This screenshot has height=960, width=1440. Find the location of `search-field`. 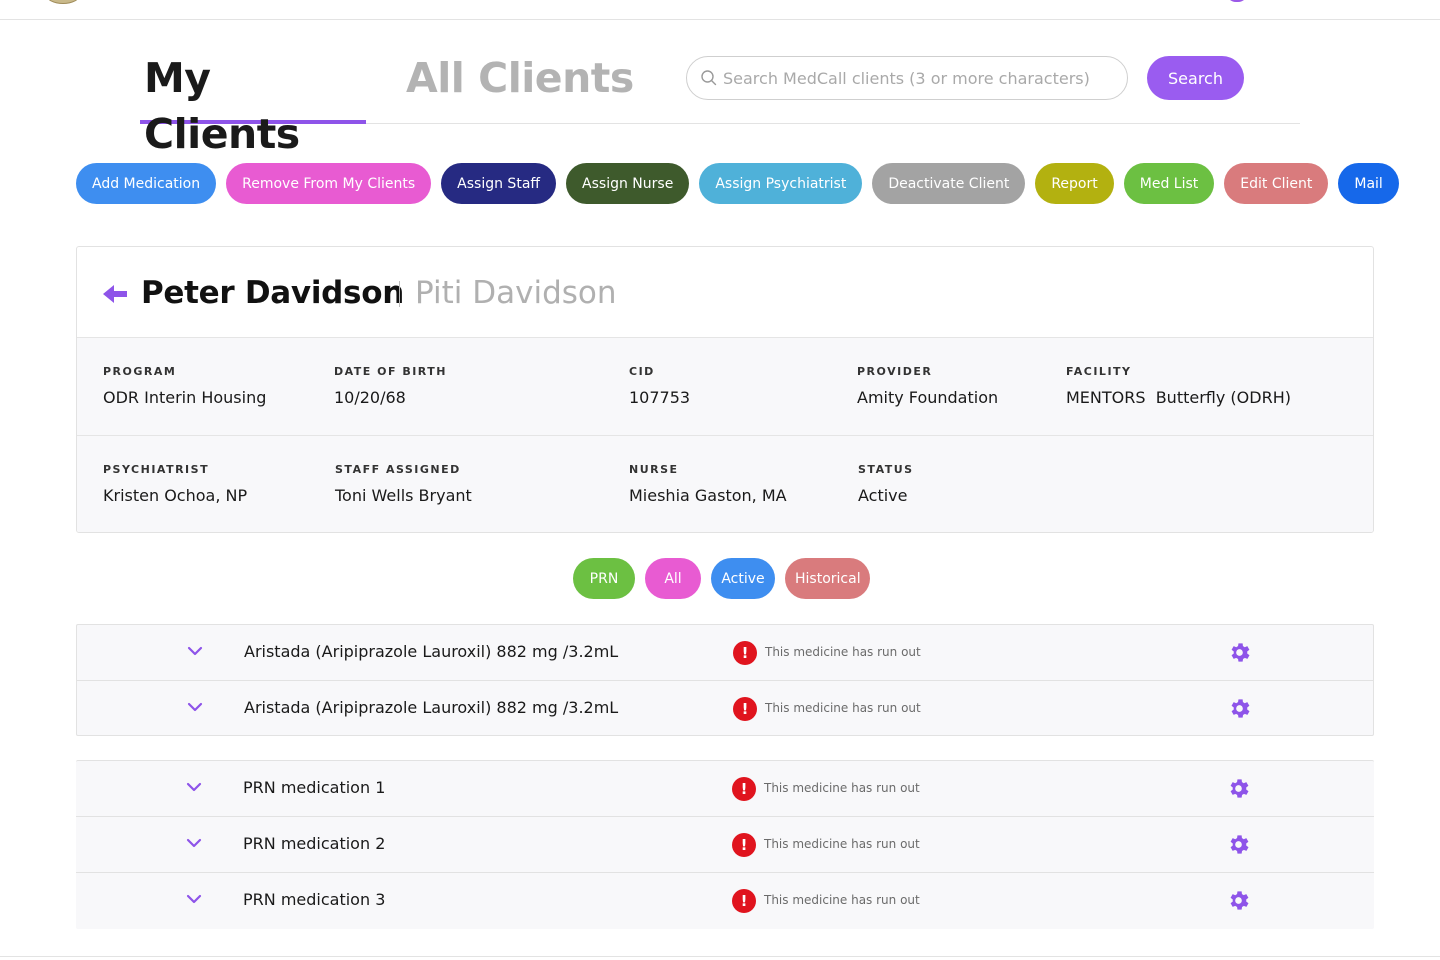

search-field is located at coordinates (907, 78).